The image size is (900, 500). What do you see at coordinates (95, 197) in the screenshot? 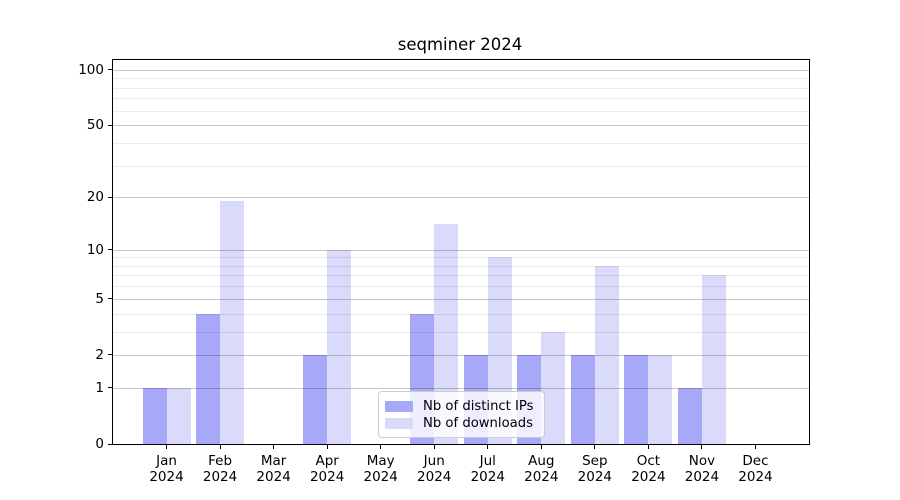
I see `y-tick-label: 20` at bounding box center [95, 197].